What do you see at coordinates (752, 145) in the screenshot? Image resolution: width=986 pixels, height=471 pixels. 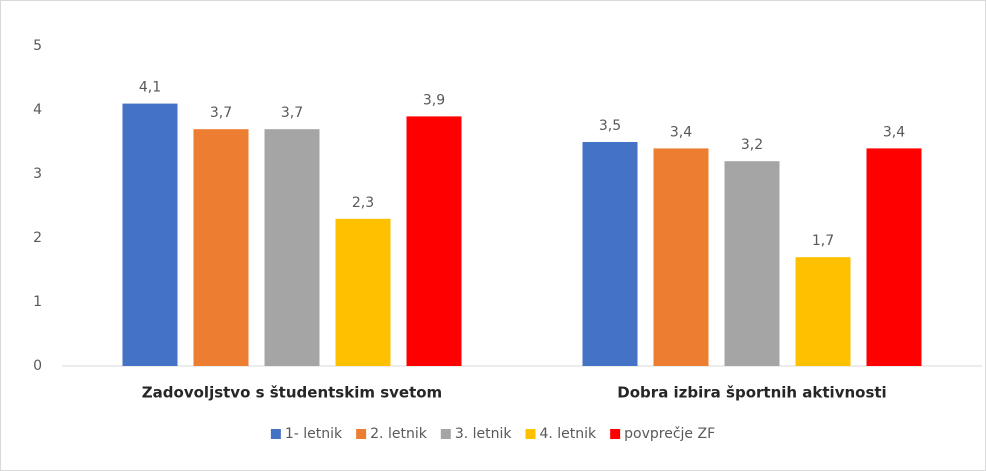 I see `data-label: 3,2` at bounding box center [752, 145].